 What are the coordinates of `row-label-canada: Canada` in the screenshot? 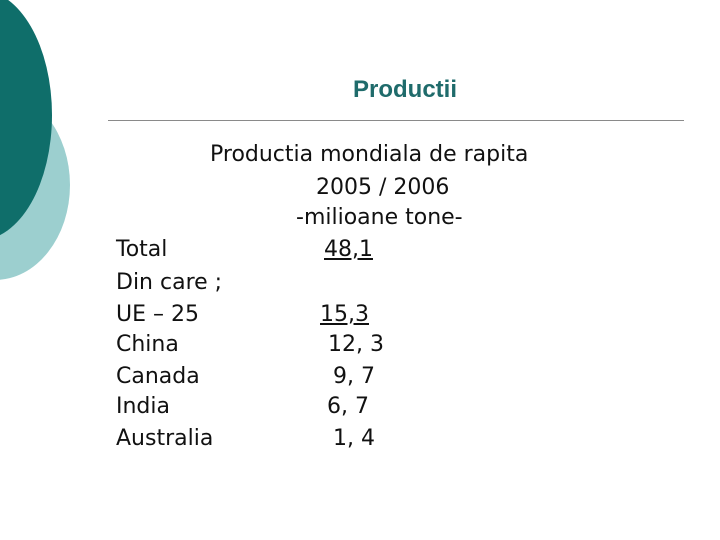 It's located at (158, 376).